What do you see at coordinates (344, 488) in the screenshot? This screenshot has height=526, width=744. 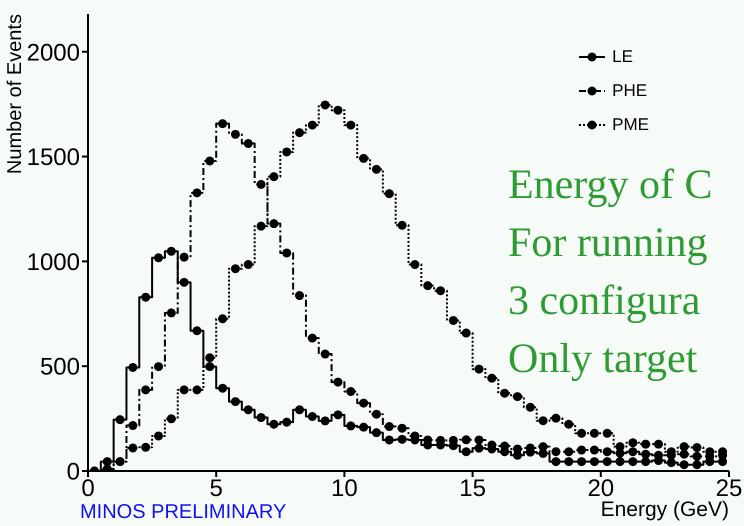 I see `x-tick-label: 10` at bounding box center [344, 488].